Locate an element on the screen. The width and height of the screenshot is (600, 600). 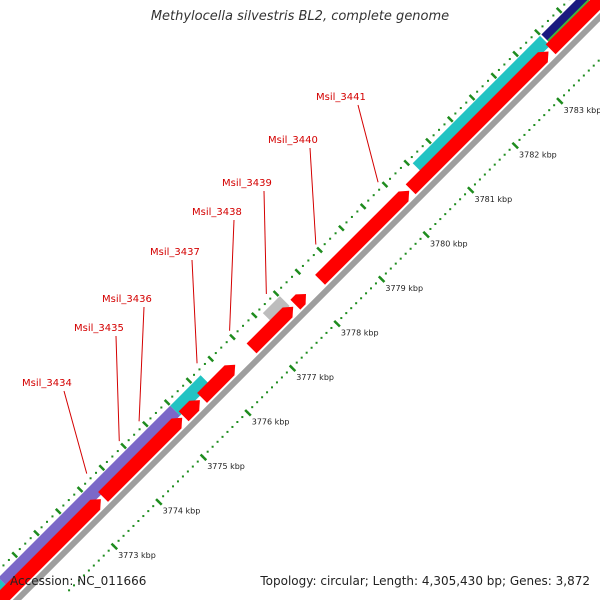
kbp-tick-label: 3777 kbp is located at coordinates (315, 377).